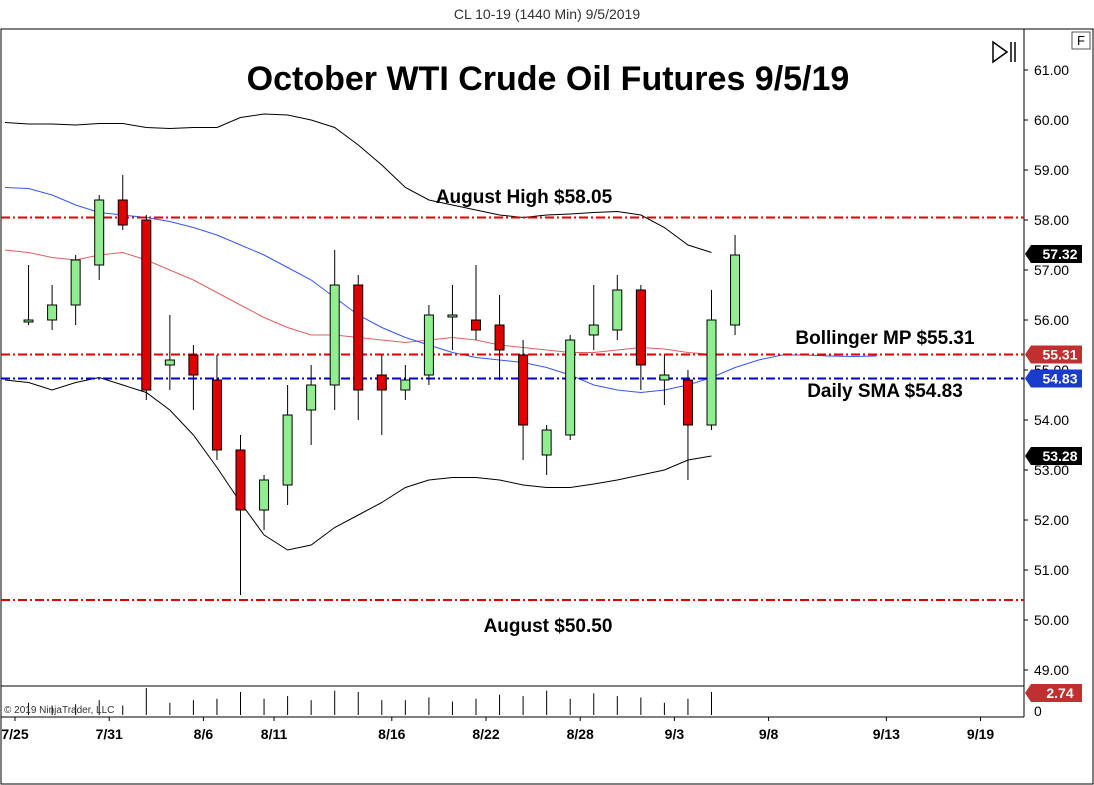 This screenshot has width=1094, height=785. What do you see at coordinates (1051, 670) in the screenshot?
I see `y-tick-label: 49.00` at bounding box center [1051, 670].